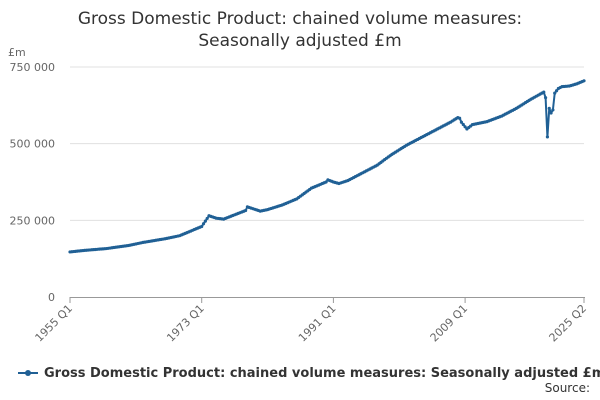 The image size is (600, 400). Describe the element at coordinates (28, 373) in the screenshot. I see `legend-swatch-icon` at that location.